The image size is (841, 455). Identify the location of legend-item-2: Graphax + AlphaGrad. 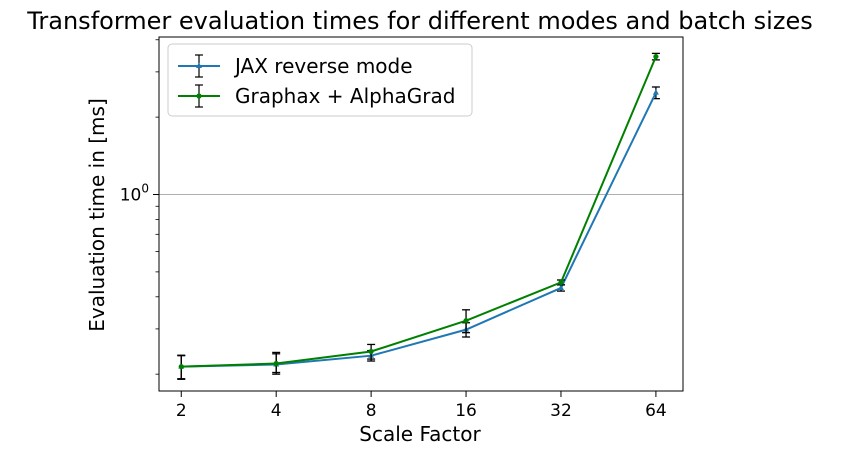
(316, 96).